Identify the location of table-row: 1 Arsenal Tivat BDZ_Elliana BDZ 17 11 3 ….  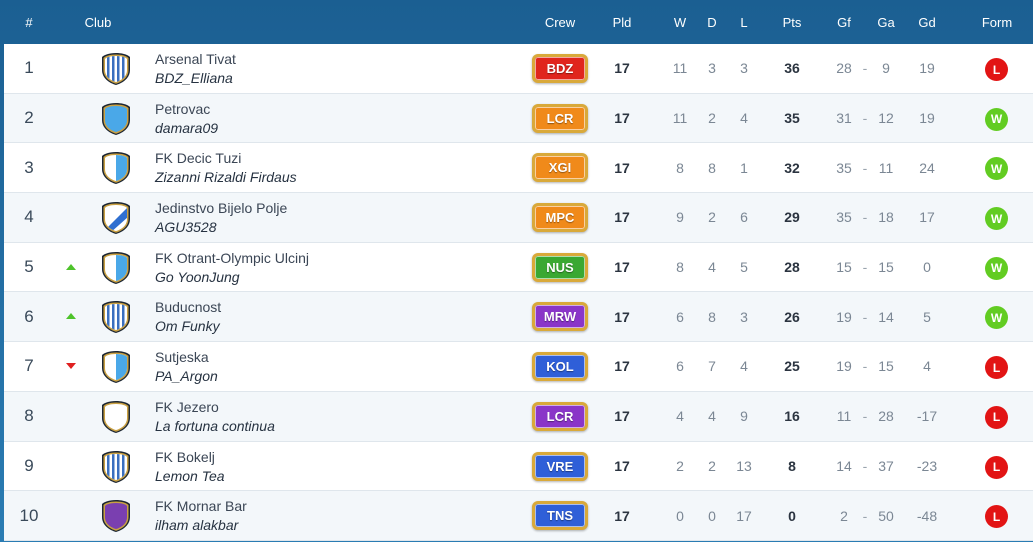
(518, 69).